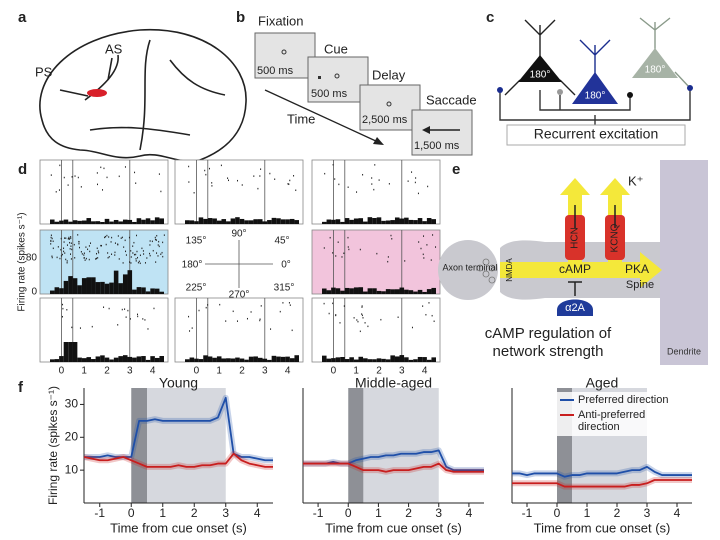 The width and height of the screenshot is (720, 540). What do you see at coordinates (281, 241) in the screenshot?
I see `direction-label: 45°` at bounding box center [281, 241].